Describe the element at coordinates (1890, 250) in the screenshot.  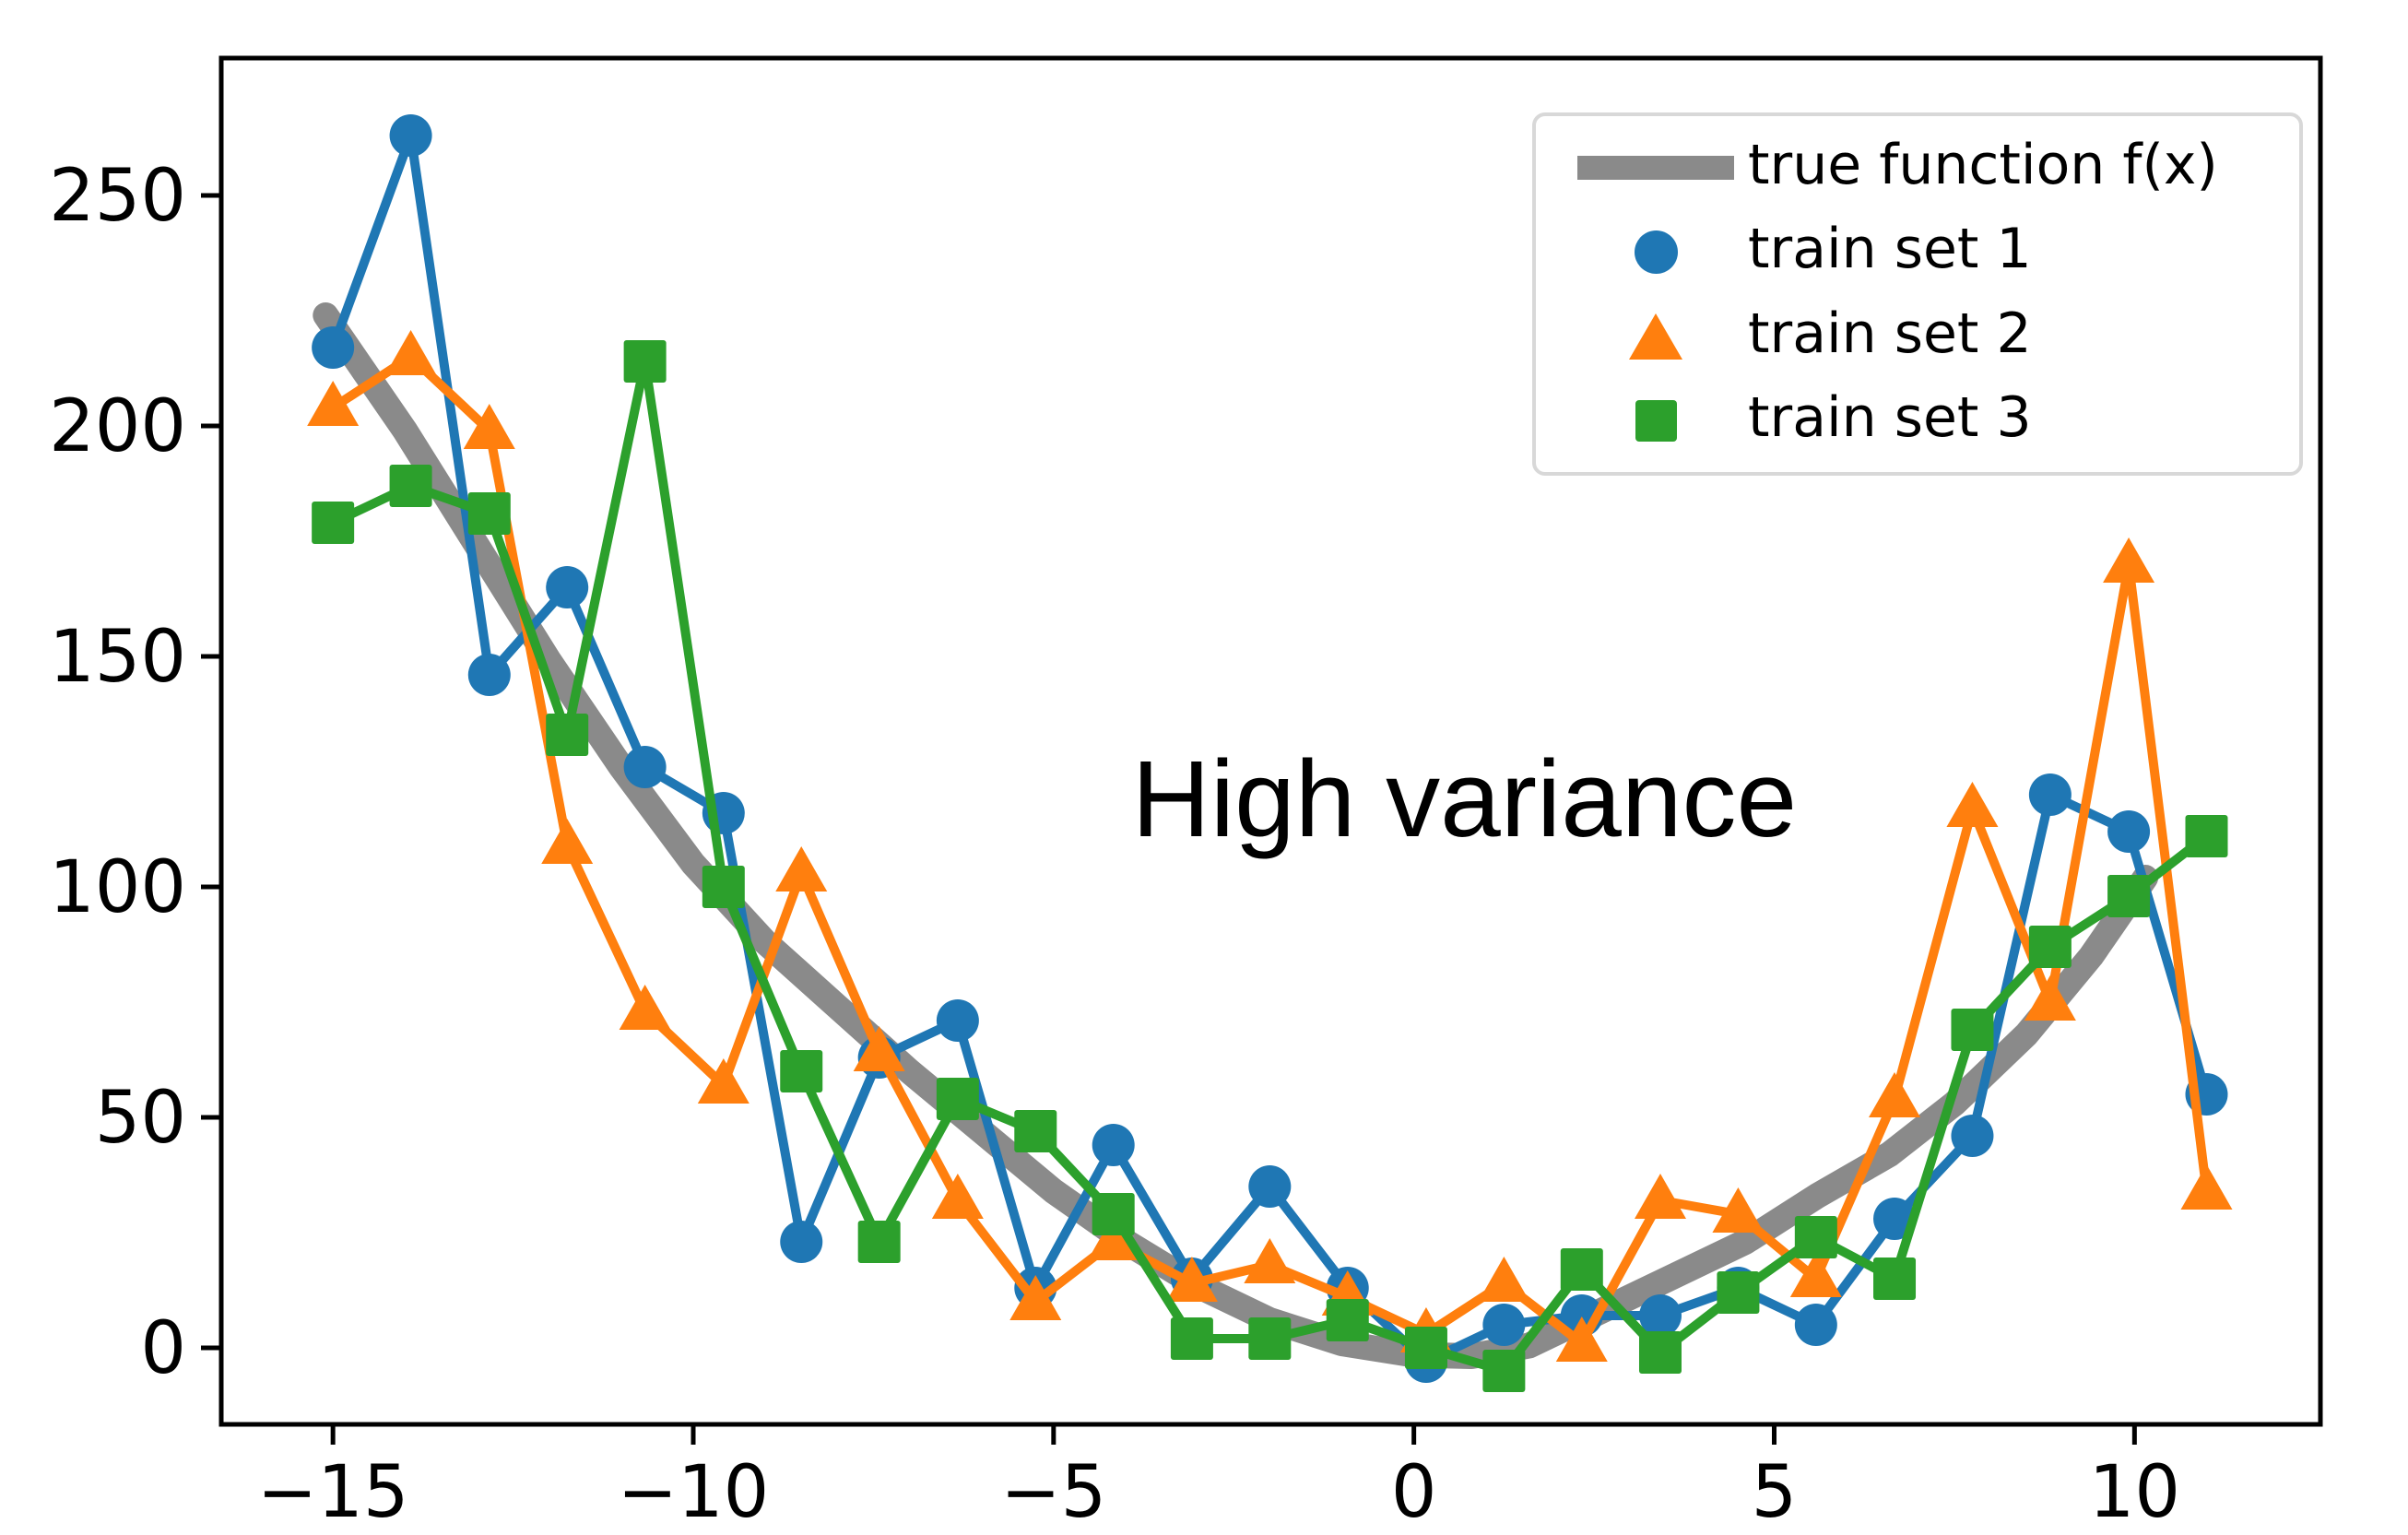
I see `legend-label: train set 1` at that location.